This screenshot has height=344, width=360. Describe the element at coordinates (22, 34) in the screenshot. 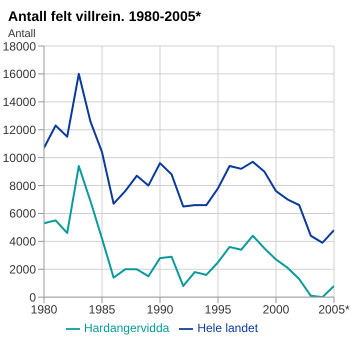

I see `y-axis-title: Antall` at that location.